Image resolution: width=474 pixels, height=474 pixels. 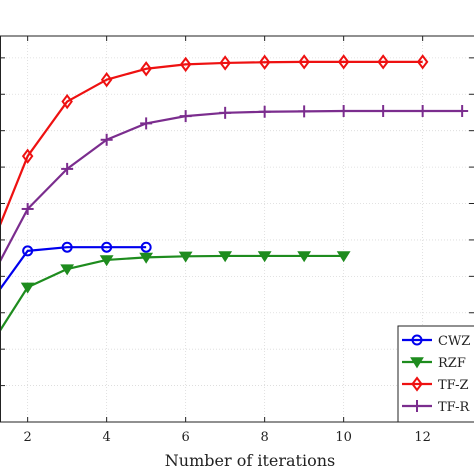 I want to click on legend: CWZ RZF TF-Z TF-R, so click(x=435, y=374).